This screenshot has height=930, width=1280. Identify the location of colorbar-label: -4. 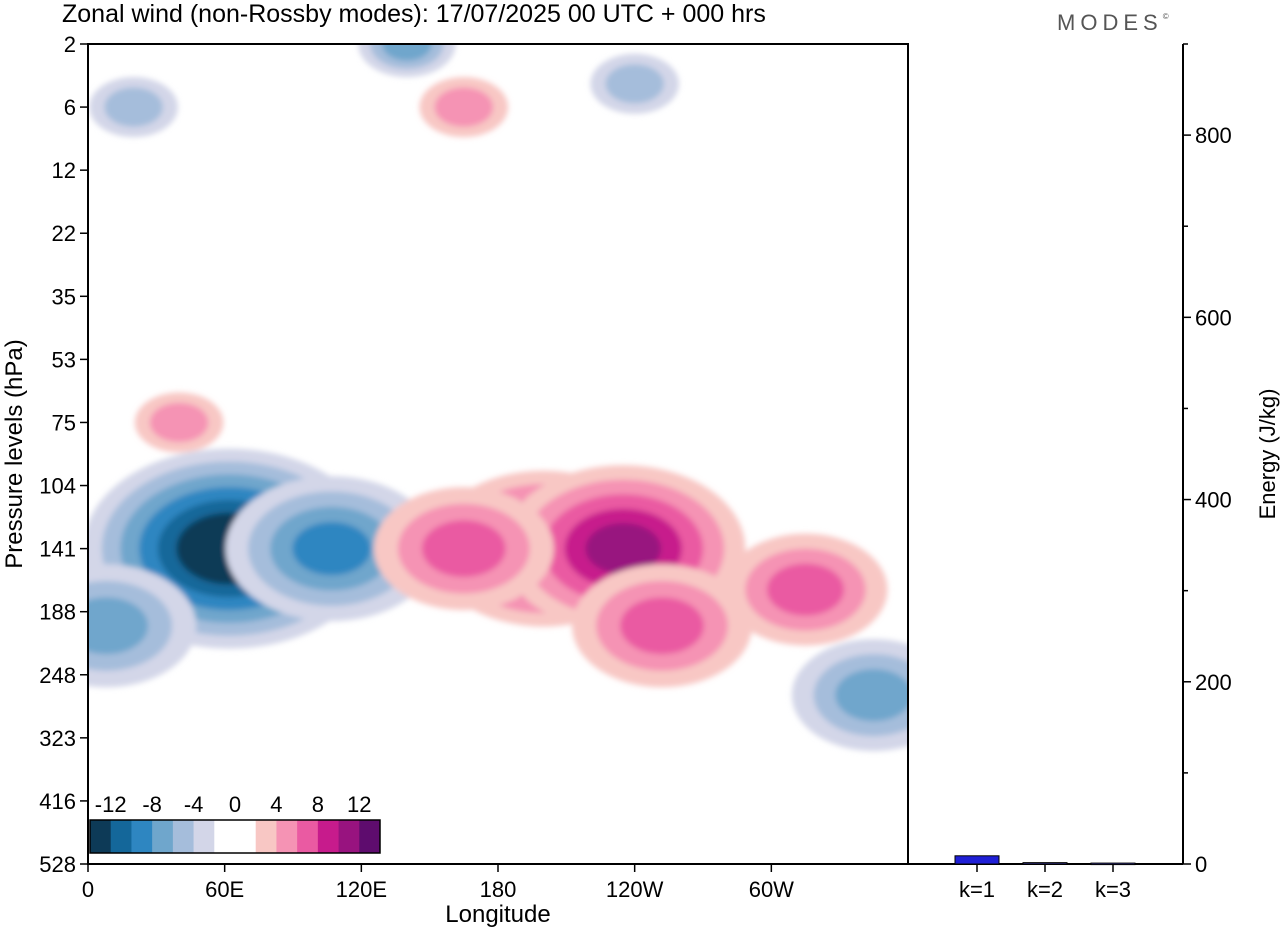
(194, 804).